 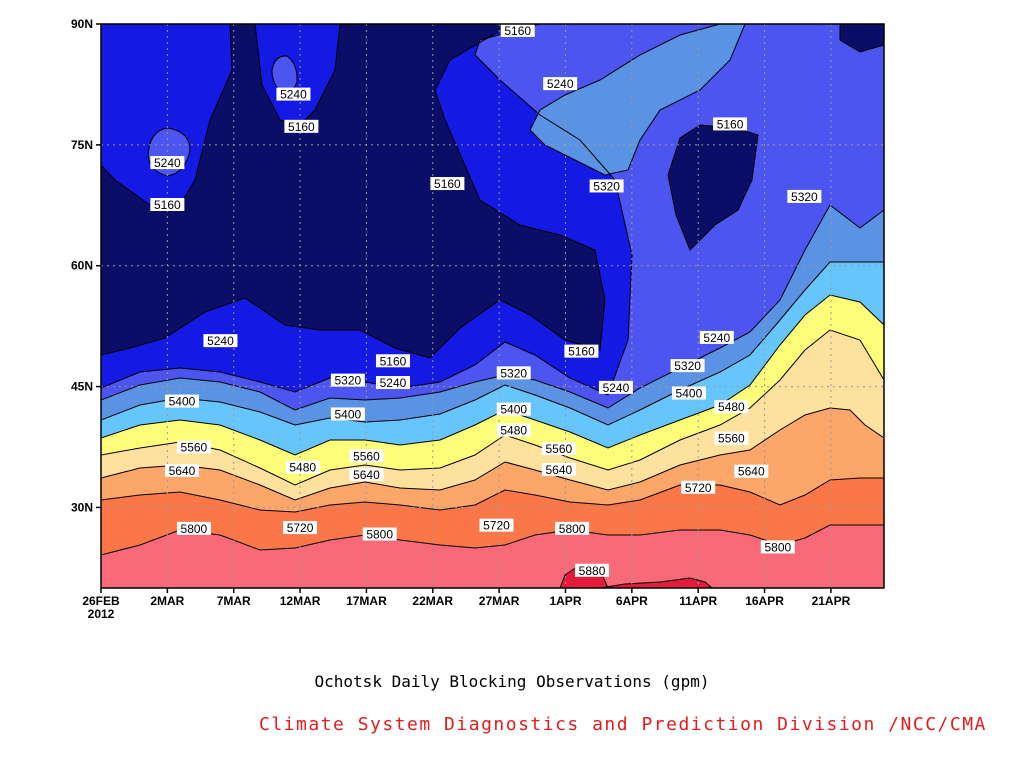 What do you see at coordinates (764, 601) in the screenshot?
I see `x-tick-label: 16APR` at bounding box center [764, 601].